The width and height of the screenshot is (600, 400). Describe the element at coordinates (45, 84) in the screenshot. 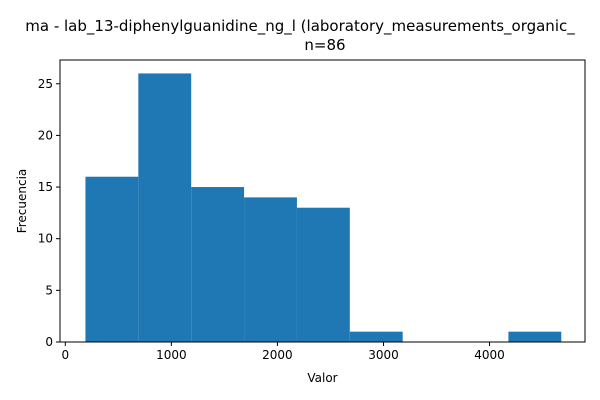

I see `y-tick-label: 25` at that location.